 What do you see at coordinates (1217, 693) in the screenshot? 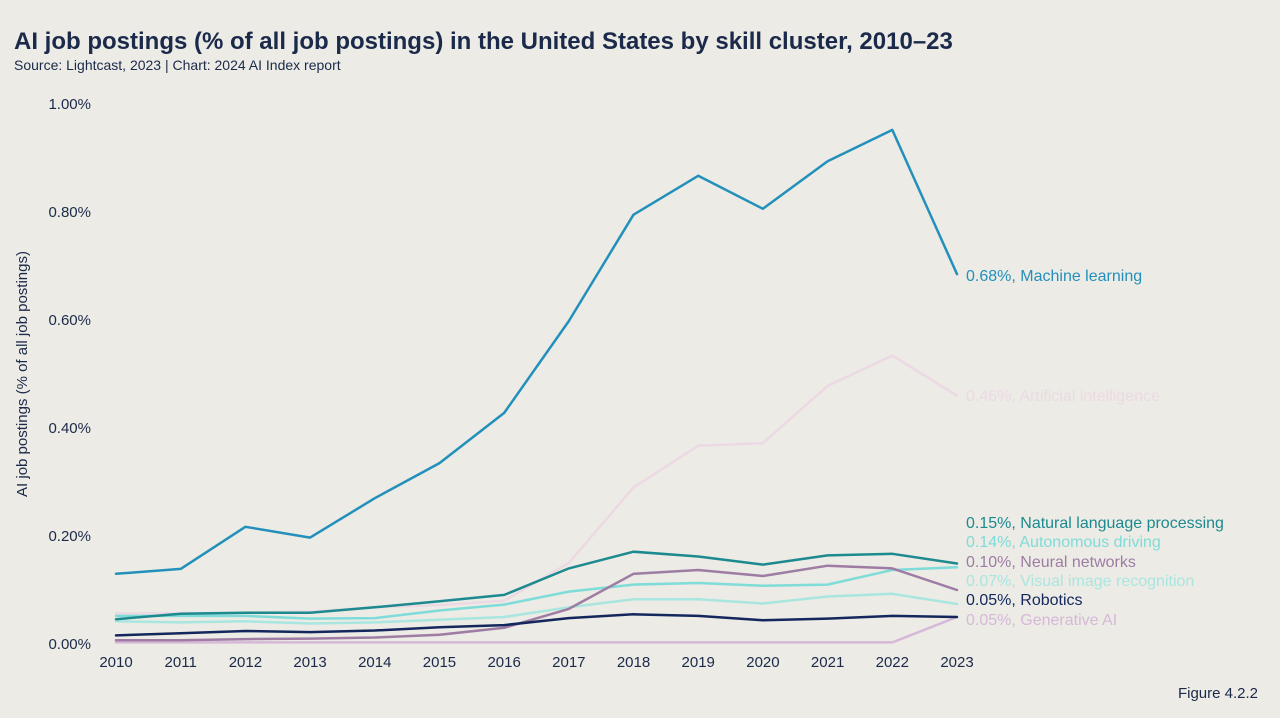
I see `figure-label: Figure 4.2.2` at bounding box center [1217, 693].